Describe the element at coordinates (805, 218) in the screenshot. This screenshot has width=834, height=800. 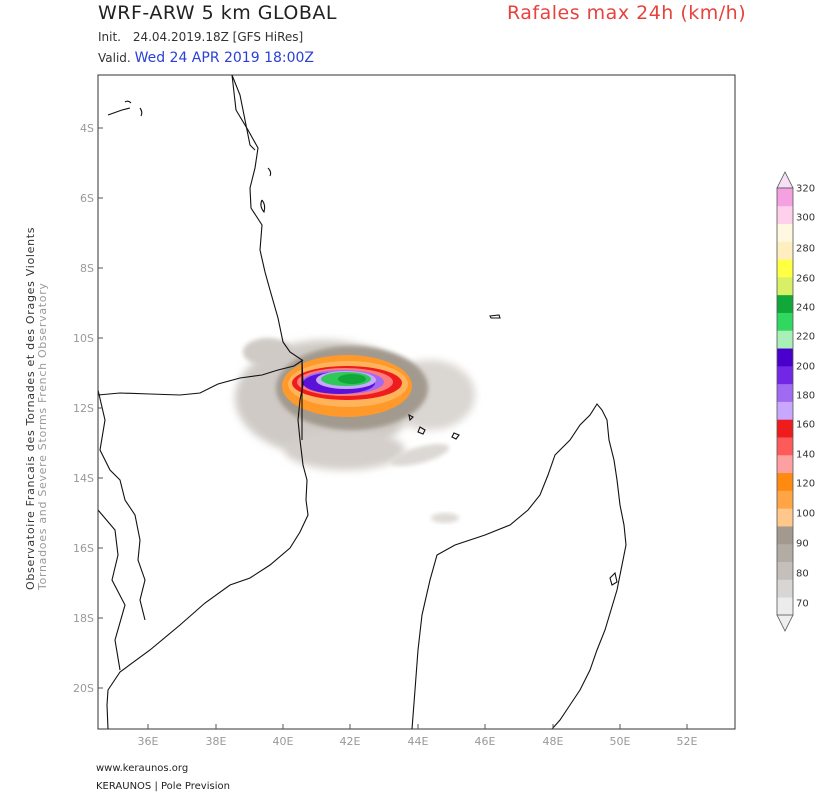
I see `colorbar-label: 300` at that location.